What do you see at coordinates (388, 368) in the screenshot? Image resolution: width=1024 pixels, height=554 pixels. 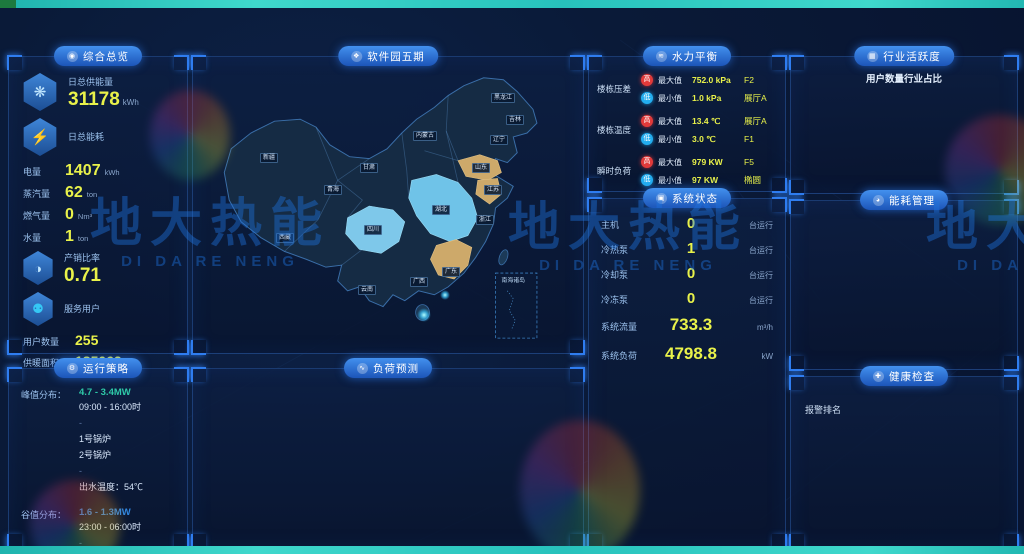 I see `panel-forecast-header: ∿ 负荷预测` at bounding box center [388, 368].